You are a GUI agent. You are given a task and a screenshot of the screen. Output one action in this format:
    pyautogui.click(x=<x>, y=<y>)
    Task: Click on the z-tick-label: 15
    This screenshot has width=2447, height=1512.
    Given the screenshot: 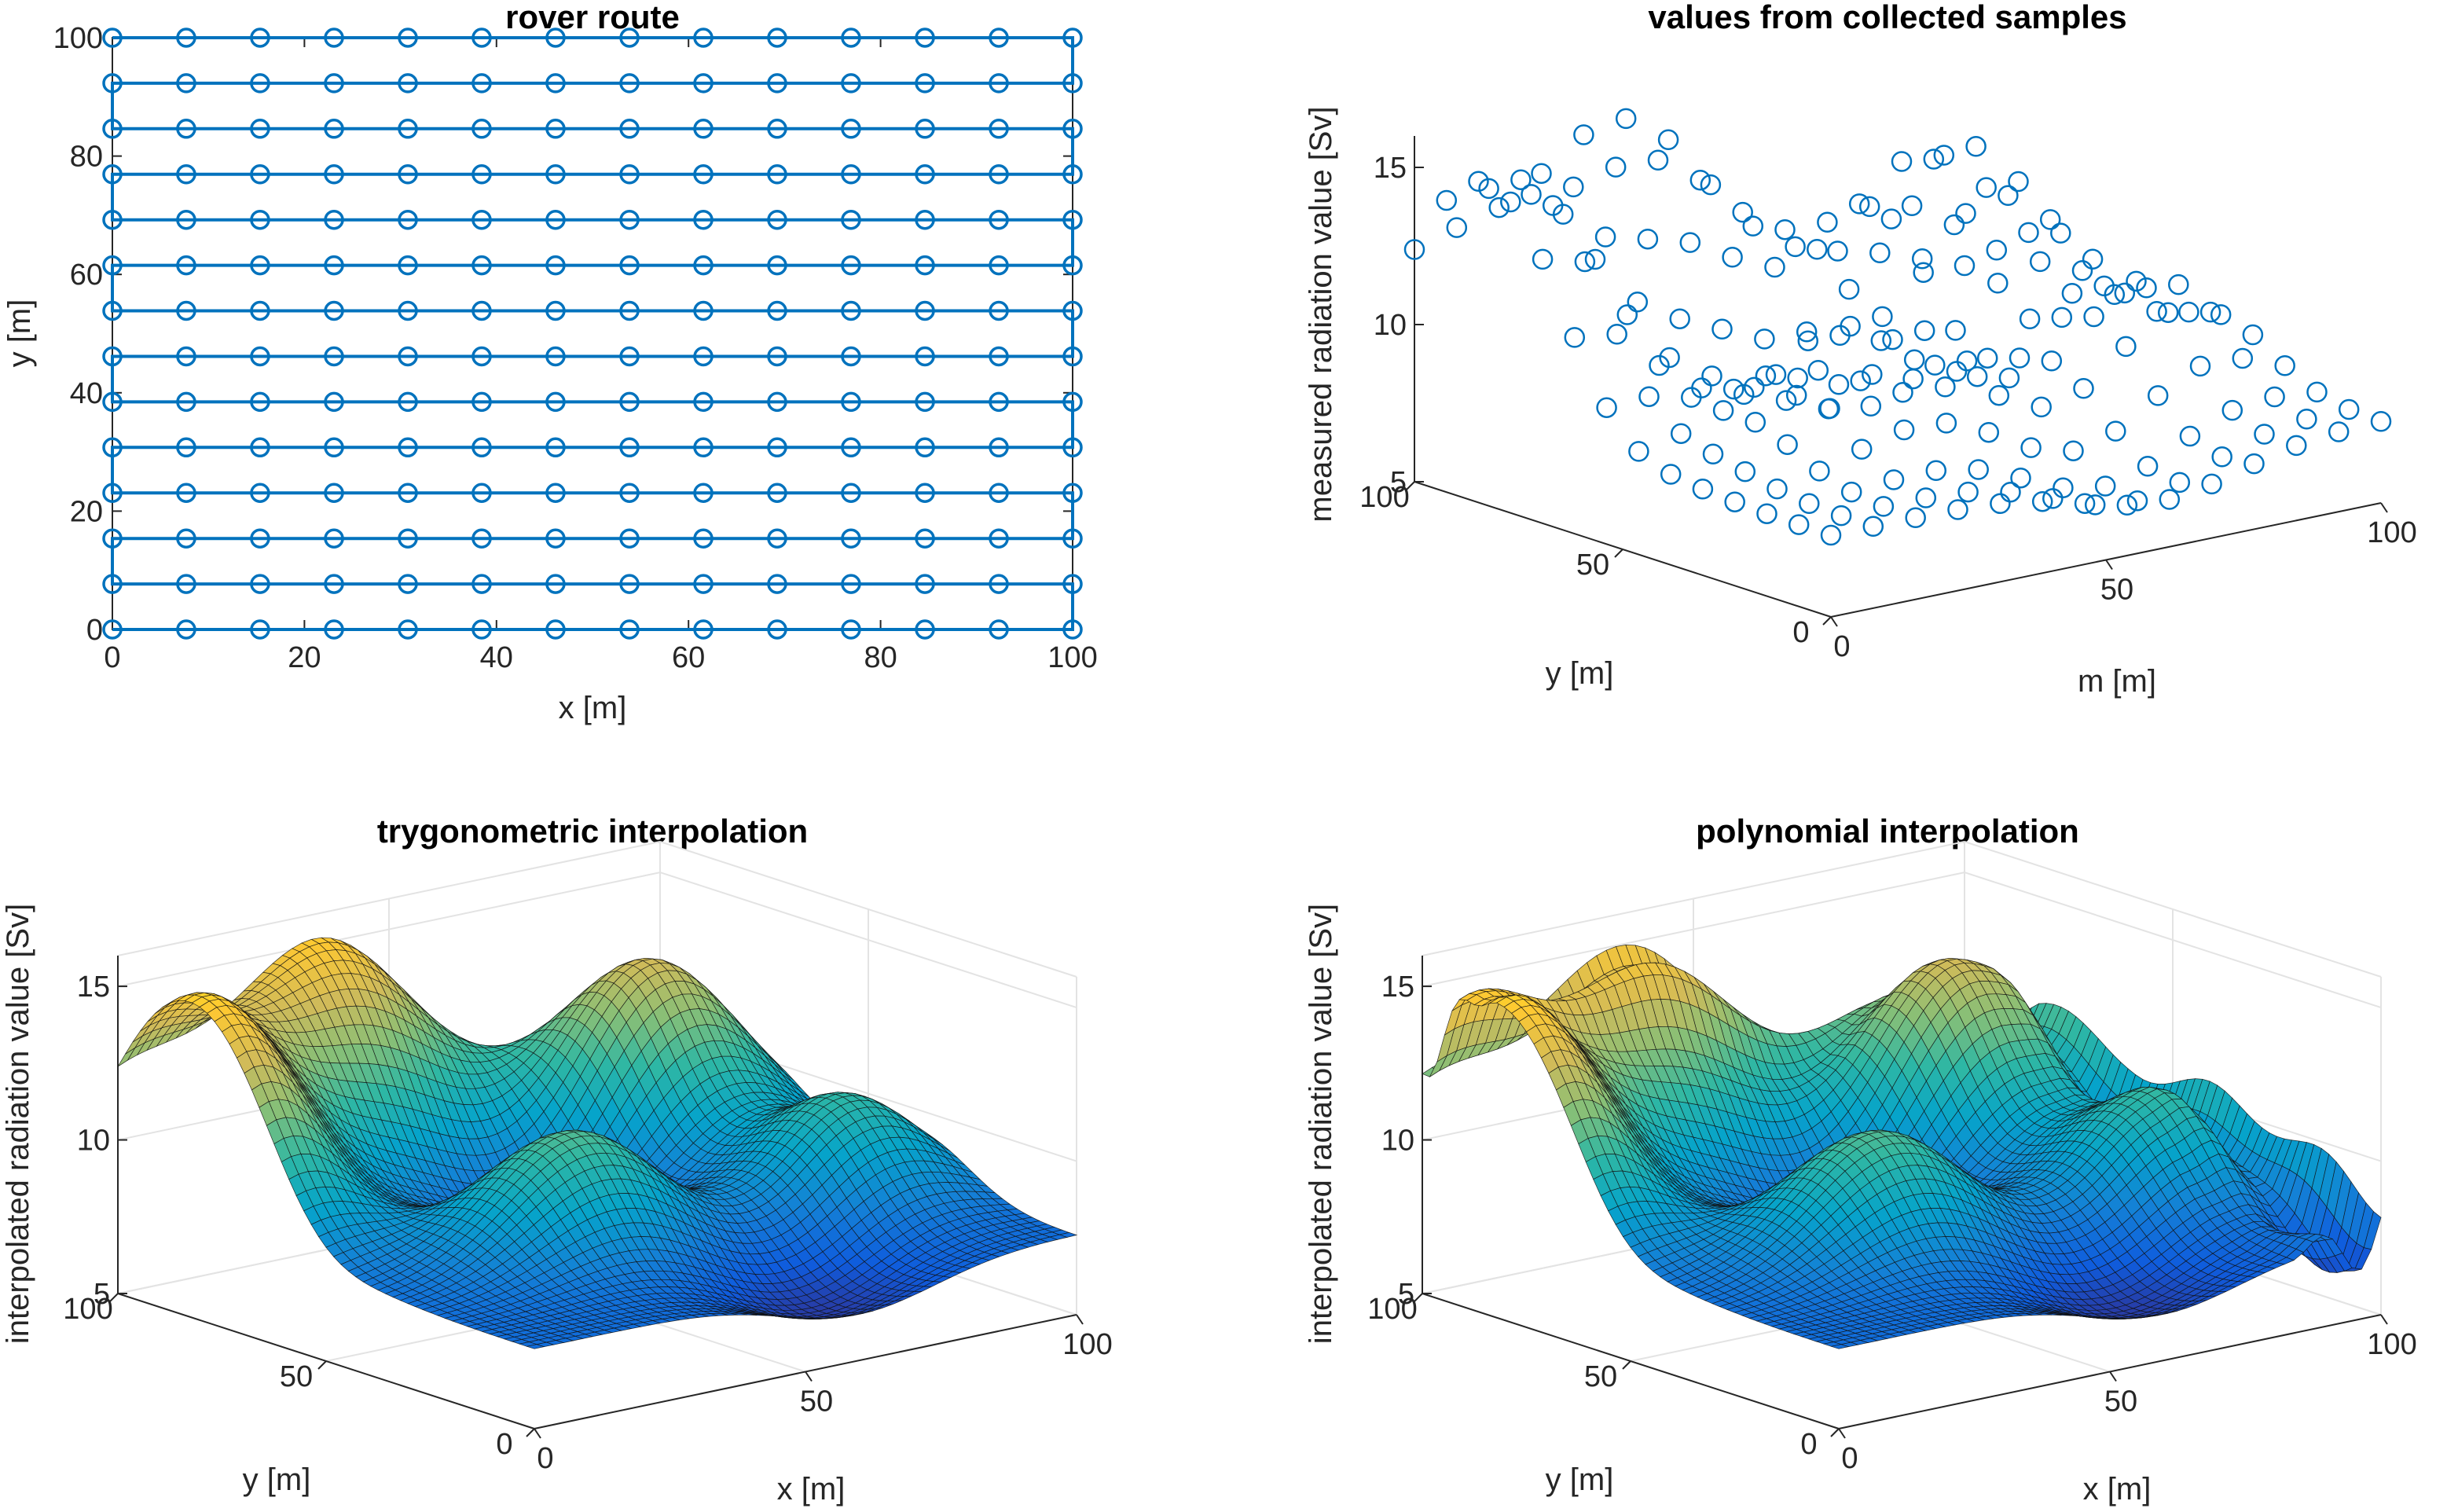 What is the action you would take?
    pyautogui.click(x=93, y=987)
    